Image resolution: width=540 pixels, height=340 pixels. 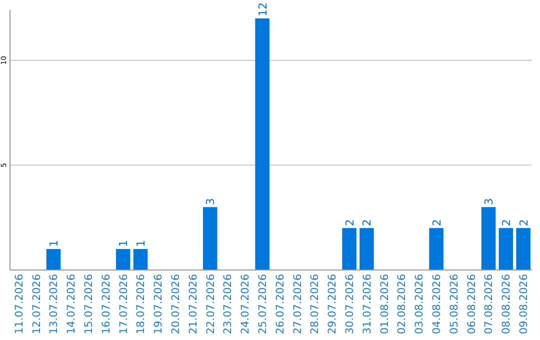 What do you see at coordinates (72, 304) in the screenshot?
I see `x-tick-label: 14.07.2026` at bounding box center [72, 304].